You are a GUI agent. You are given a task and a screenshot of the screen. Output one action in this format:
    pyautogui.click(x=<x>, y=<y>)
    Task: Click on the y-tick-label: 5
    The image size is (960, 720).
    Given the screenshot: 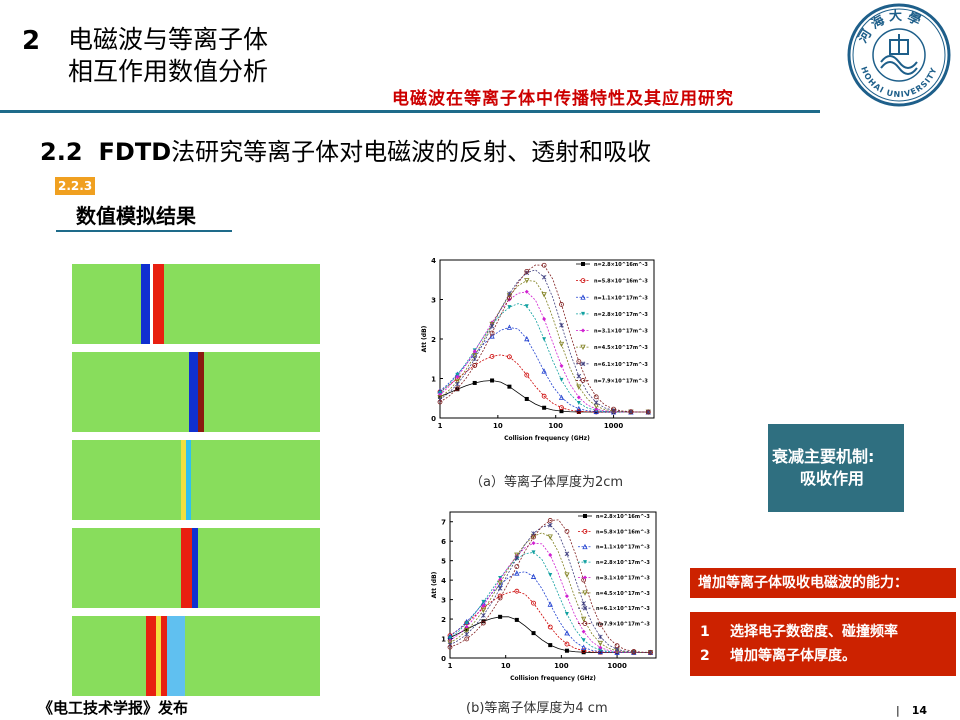 What is the action you would take?
    pyautogui.click(x=443, y=562)
    